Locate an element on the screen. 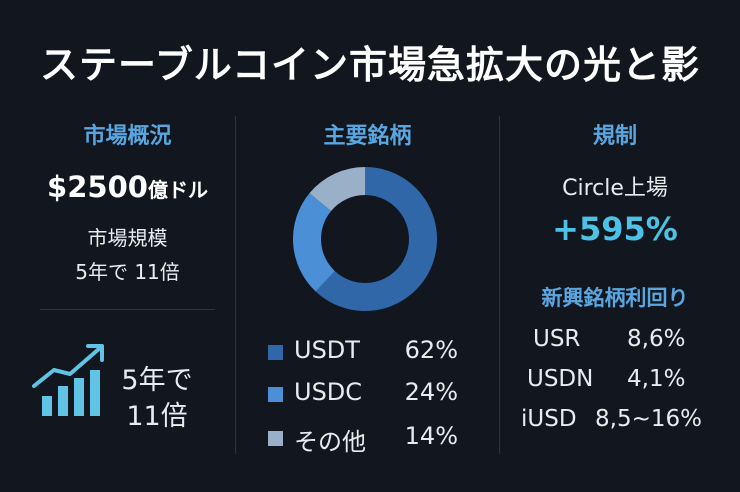 This screenshot has height=492, width=740. emerging-row-iusd: iUSD 8,5~16% is located at coordinates (615, 422).